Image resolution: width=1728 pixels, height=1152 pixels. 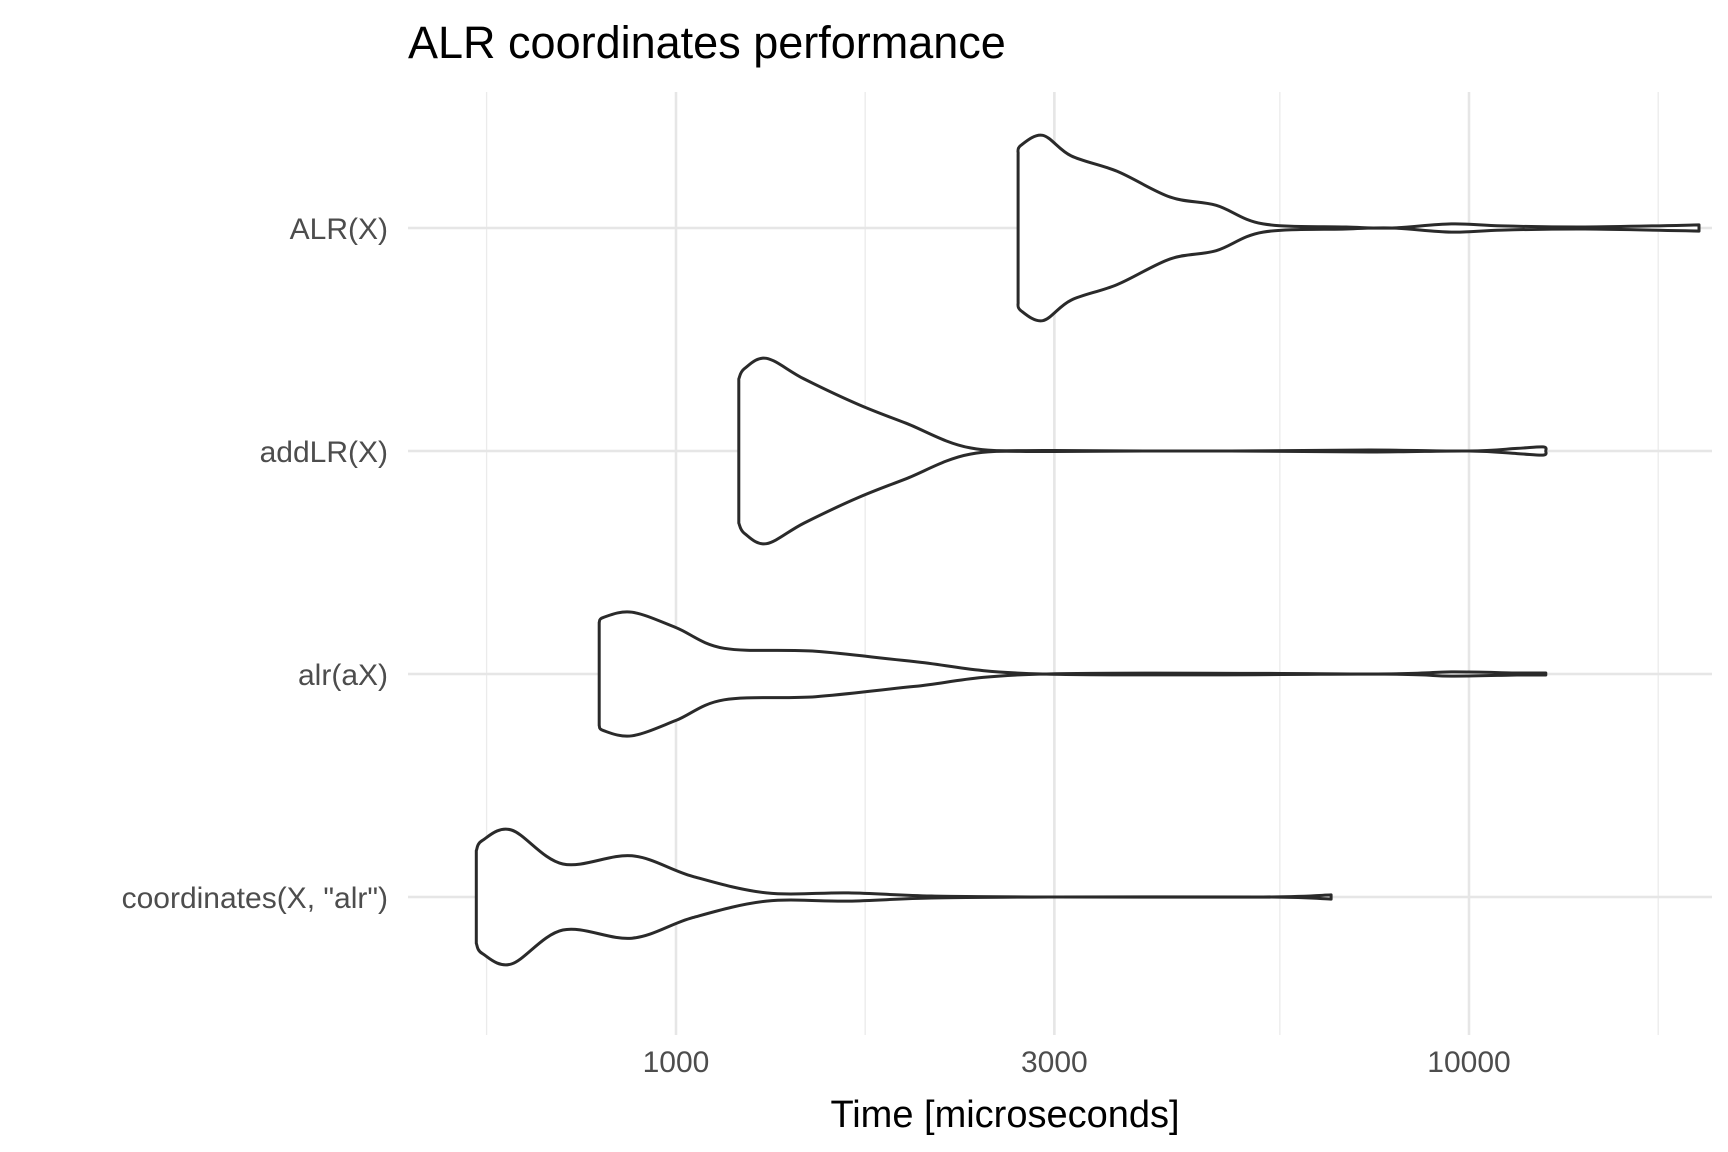 What do you see at coordinates (324, 452) in the screenshot?
I see `y-tick-label: addLR(X)` at bounding box center [324, 452].